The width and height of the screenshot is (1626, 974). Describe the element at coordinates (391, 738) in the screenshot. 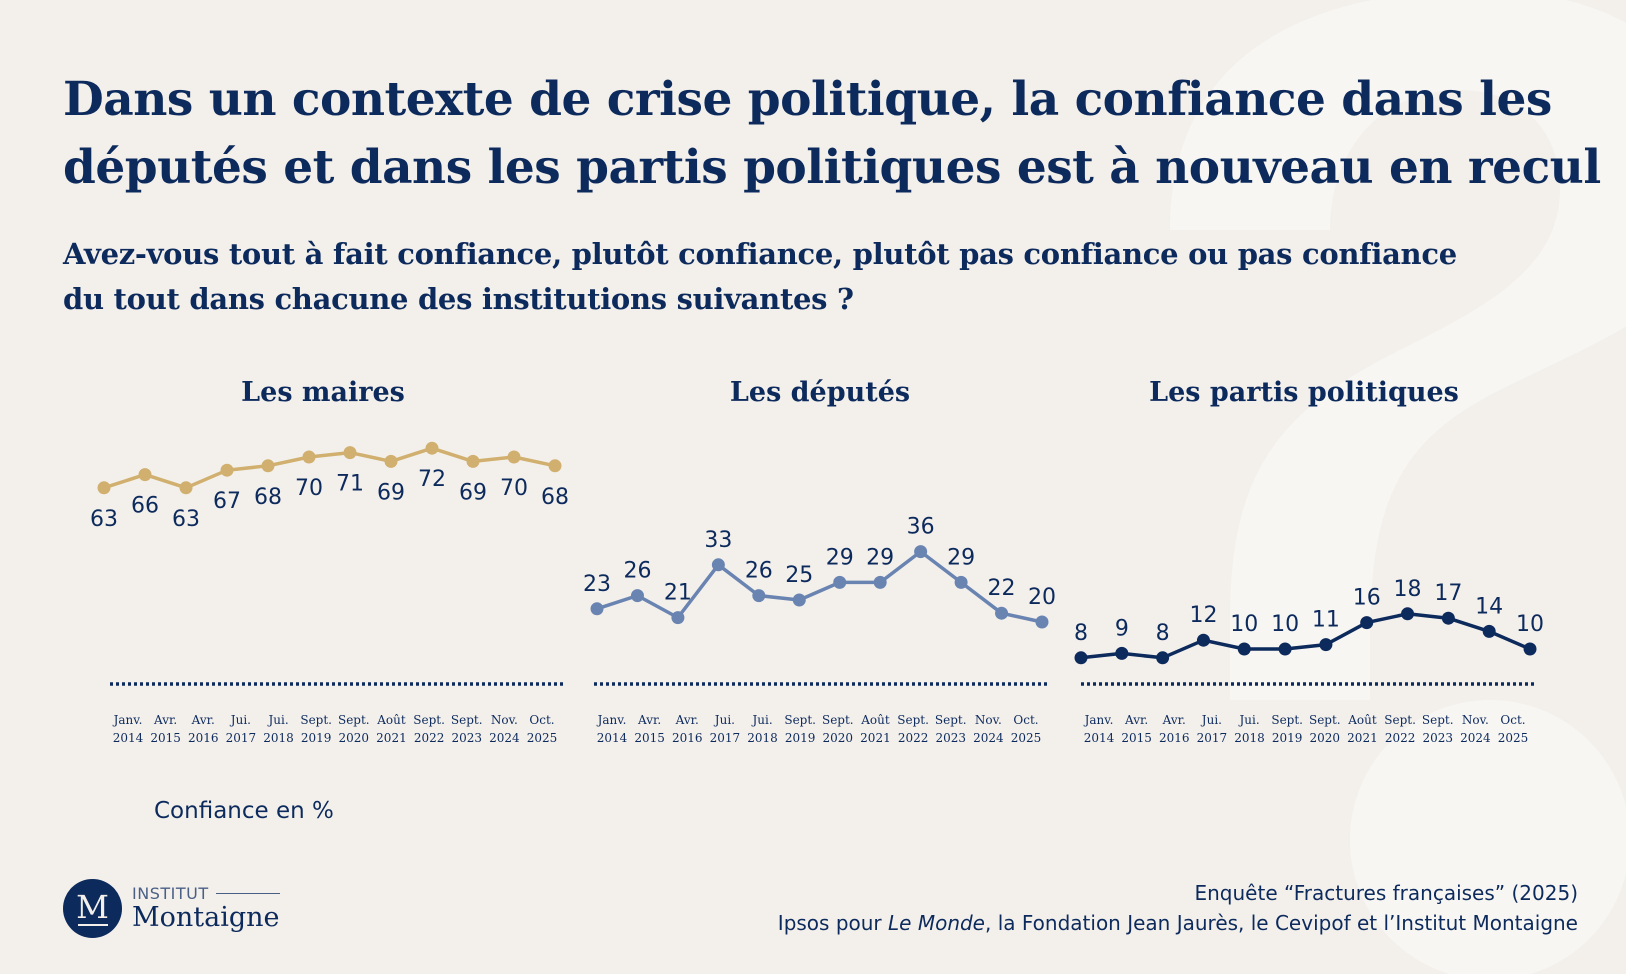

I see `x-tick-label-year: 2021` at that location.